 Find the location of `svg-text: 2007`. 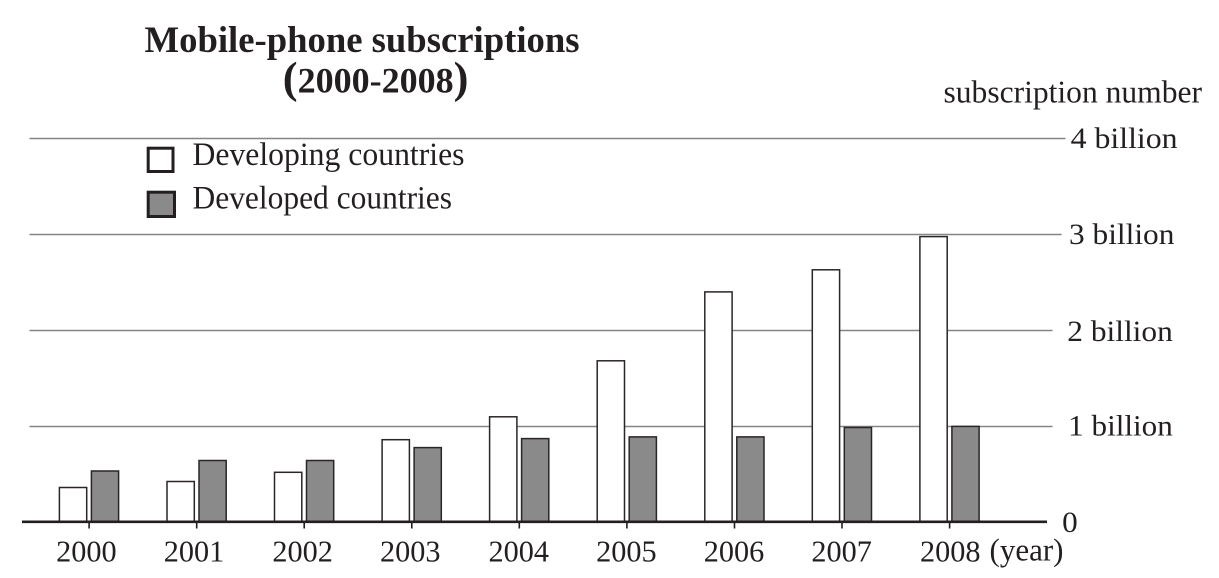

svg-text: 2007 is located at coordinates (841, 552).